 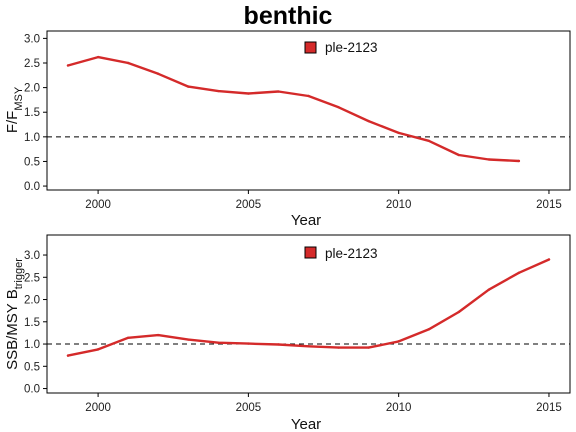 I want to click on panel-top-y-axis-label: F/FMSY, so click(x=14, y=109).